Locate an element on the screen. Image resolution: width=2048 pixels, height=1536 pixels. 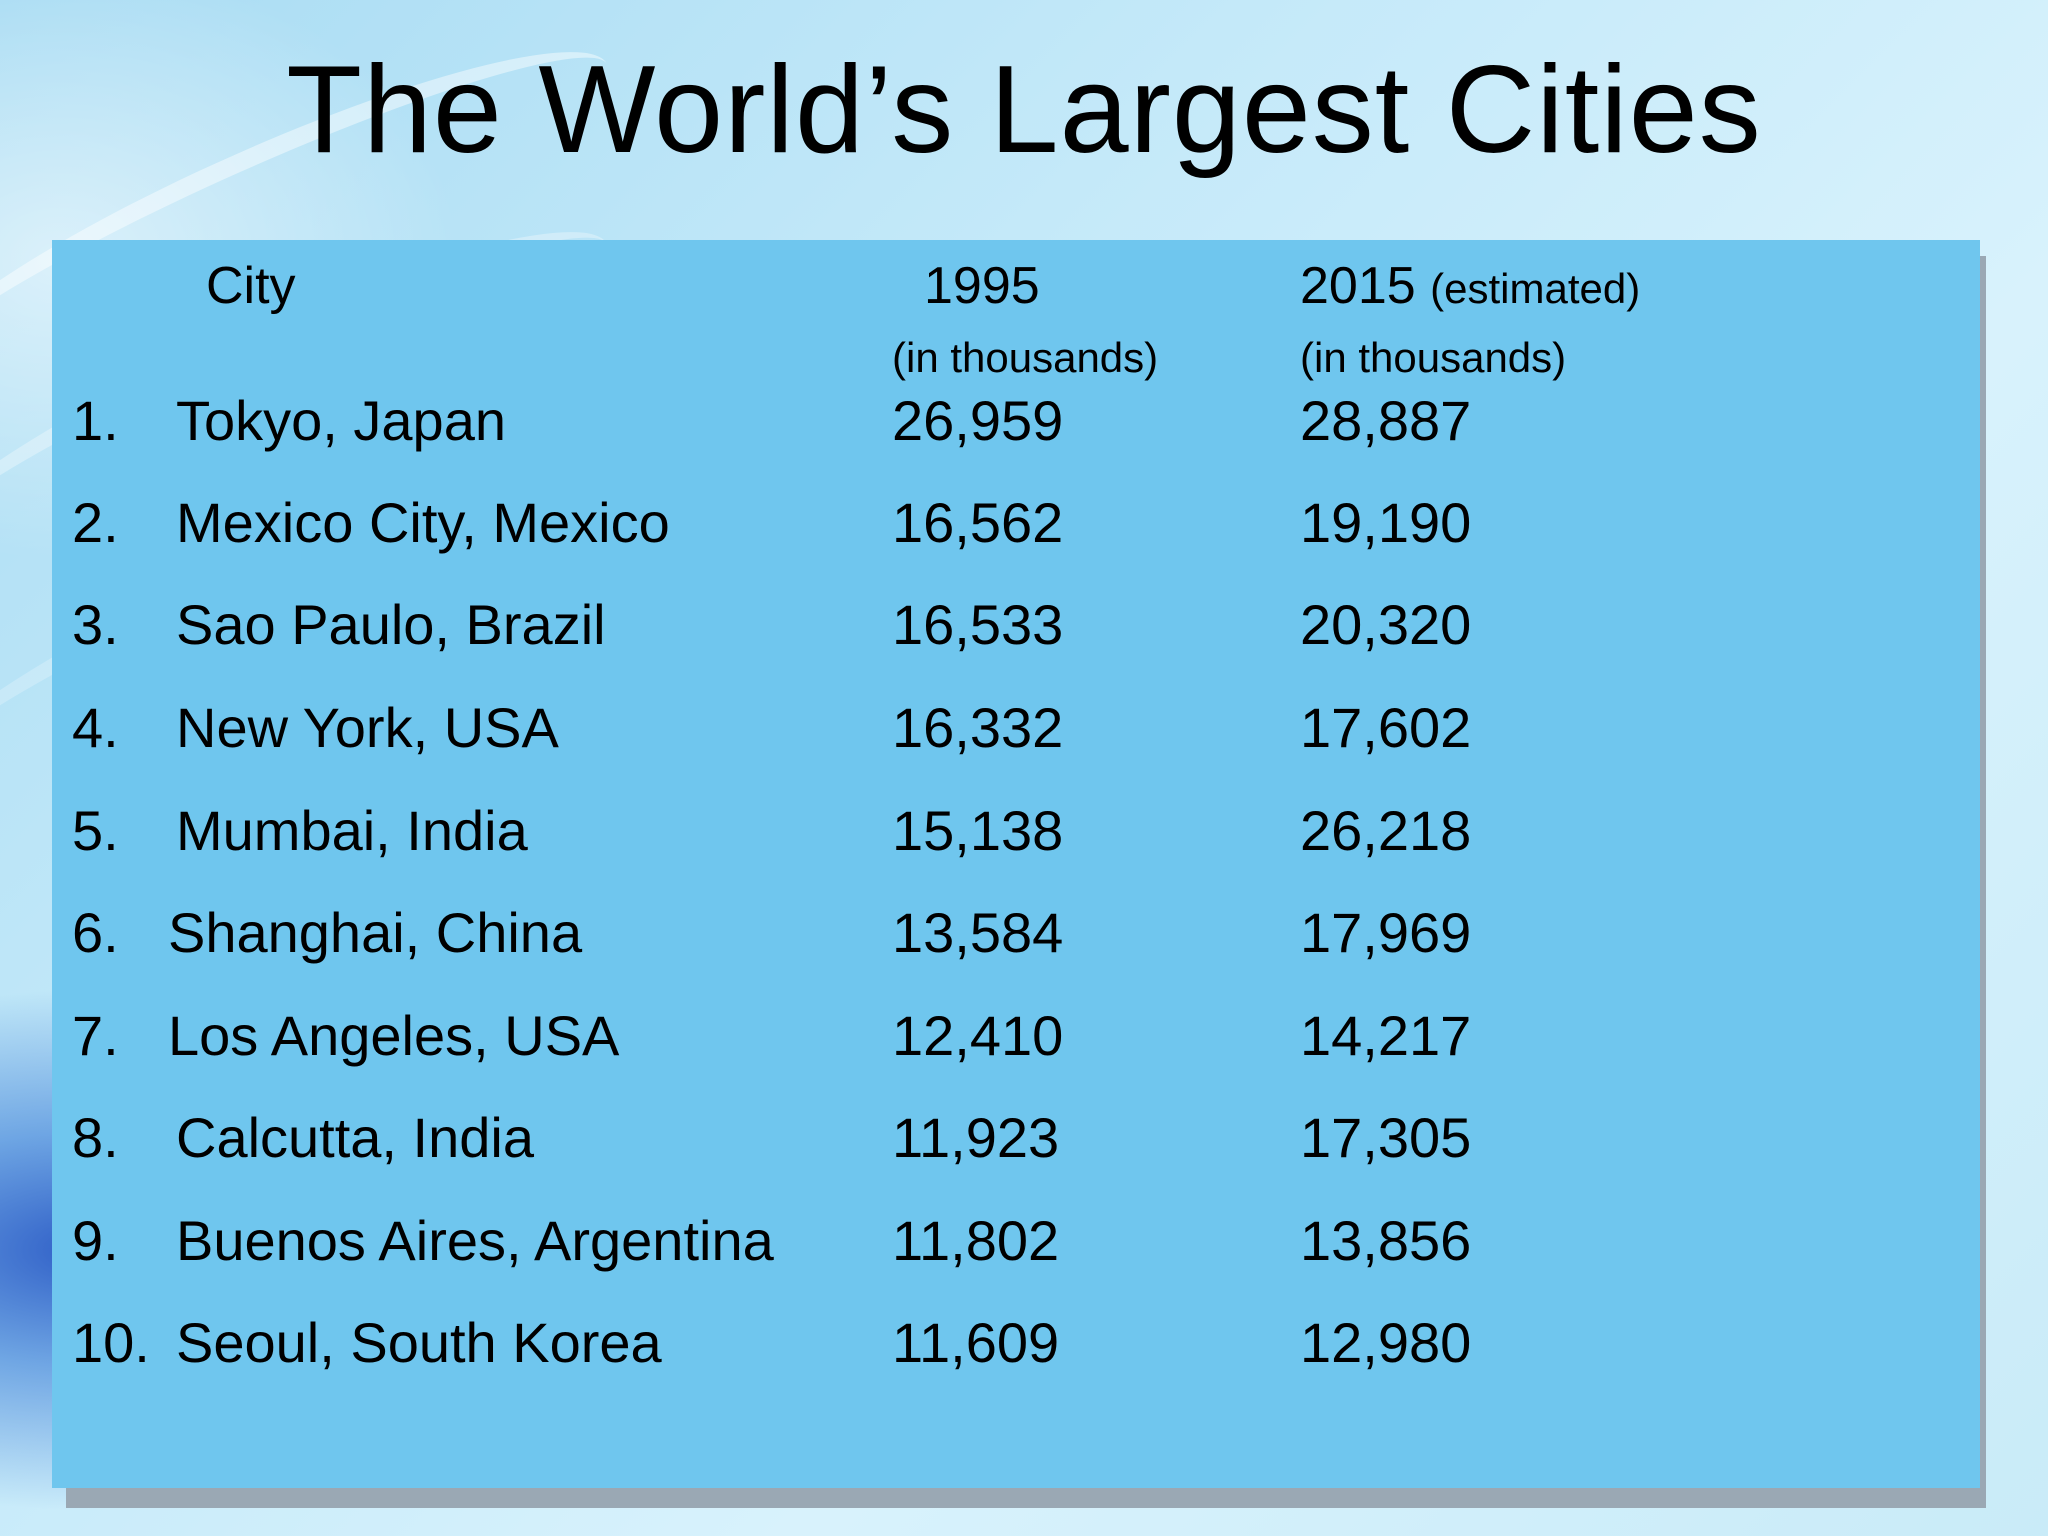
row-rank: 7. is located at coordinates (95, 1035).